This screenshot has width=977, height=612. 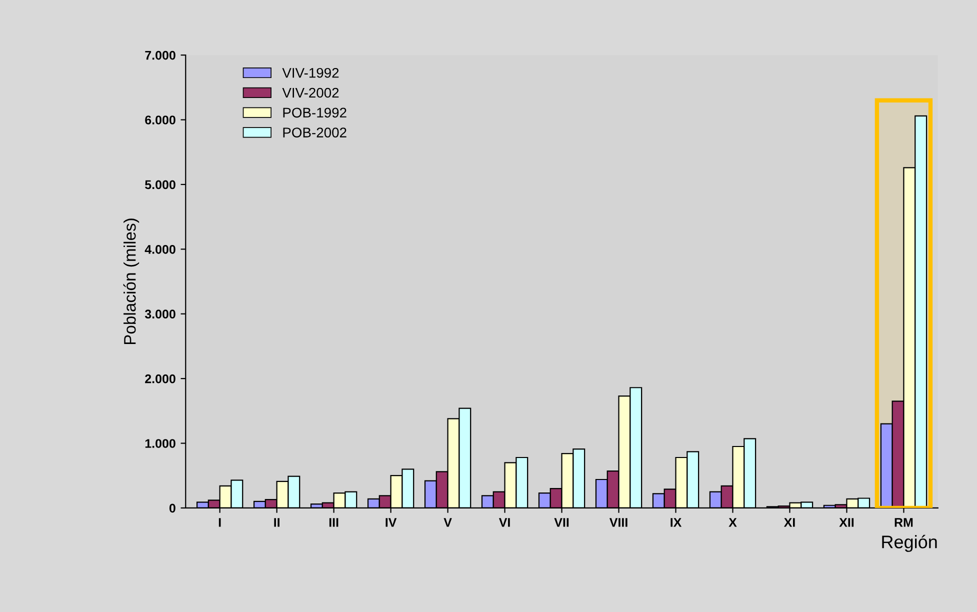 I want to click on x-tick-label: II, so click(x=277, y=522).